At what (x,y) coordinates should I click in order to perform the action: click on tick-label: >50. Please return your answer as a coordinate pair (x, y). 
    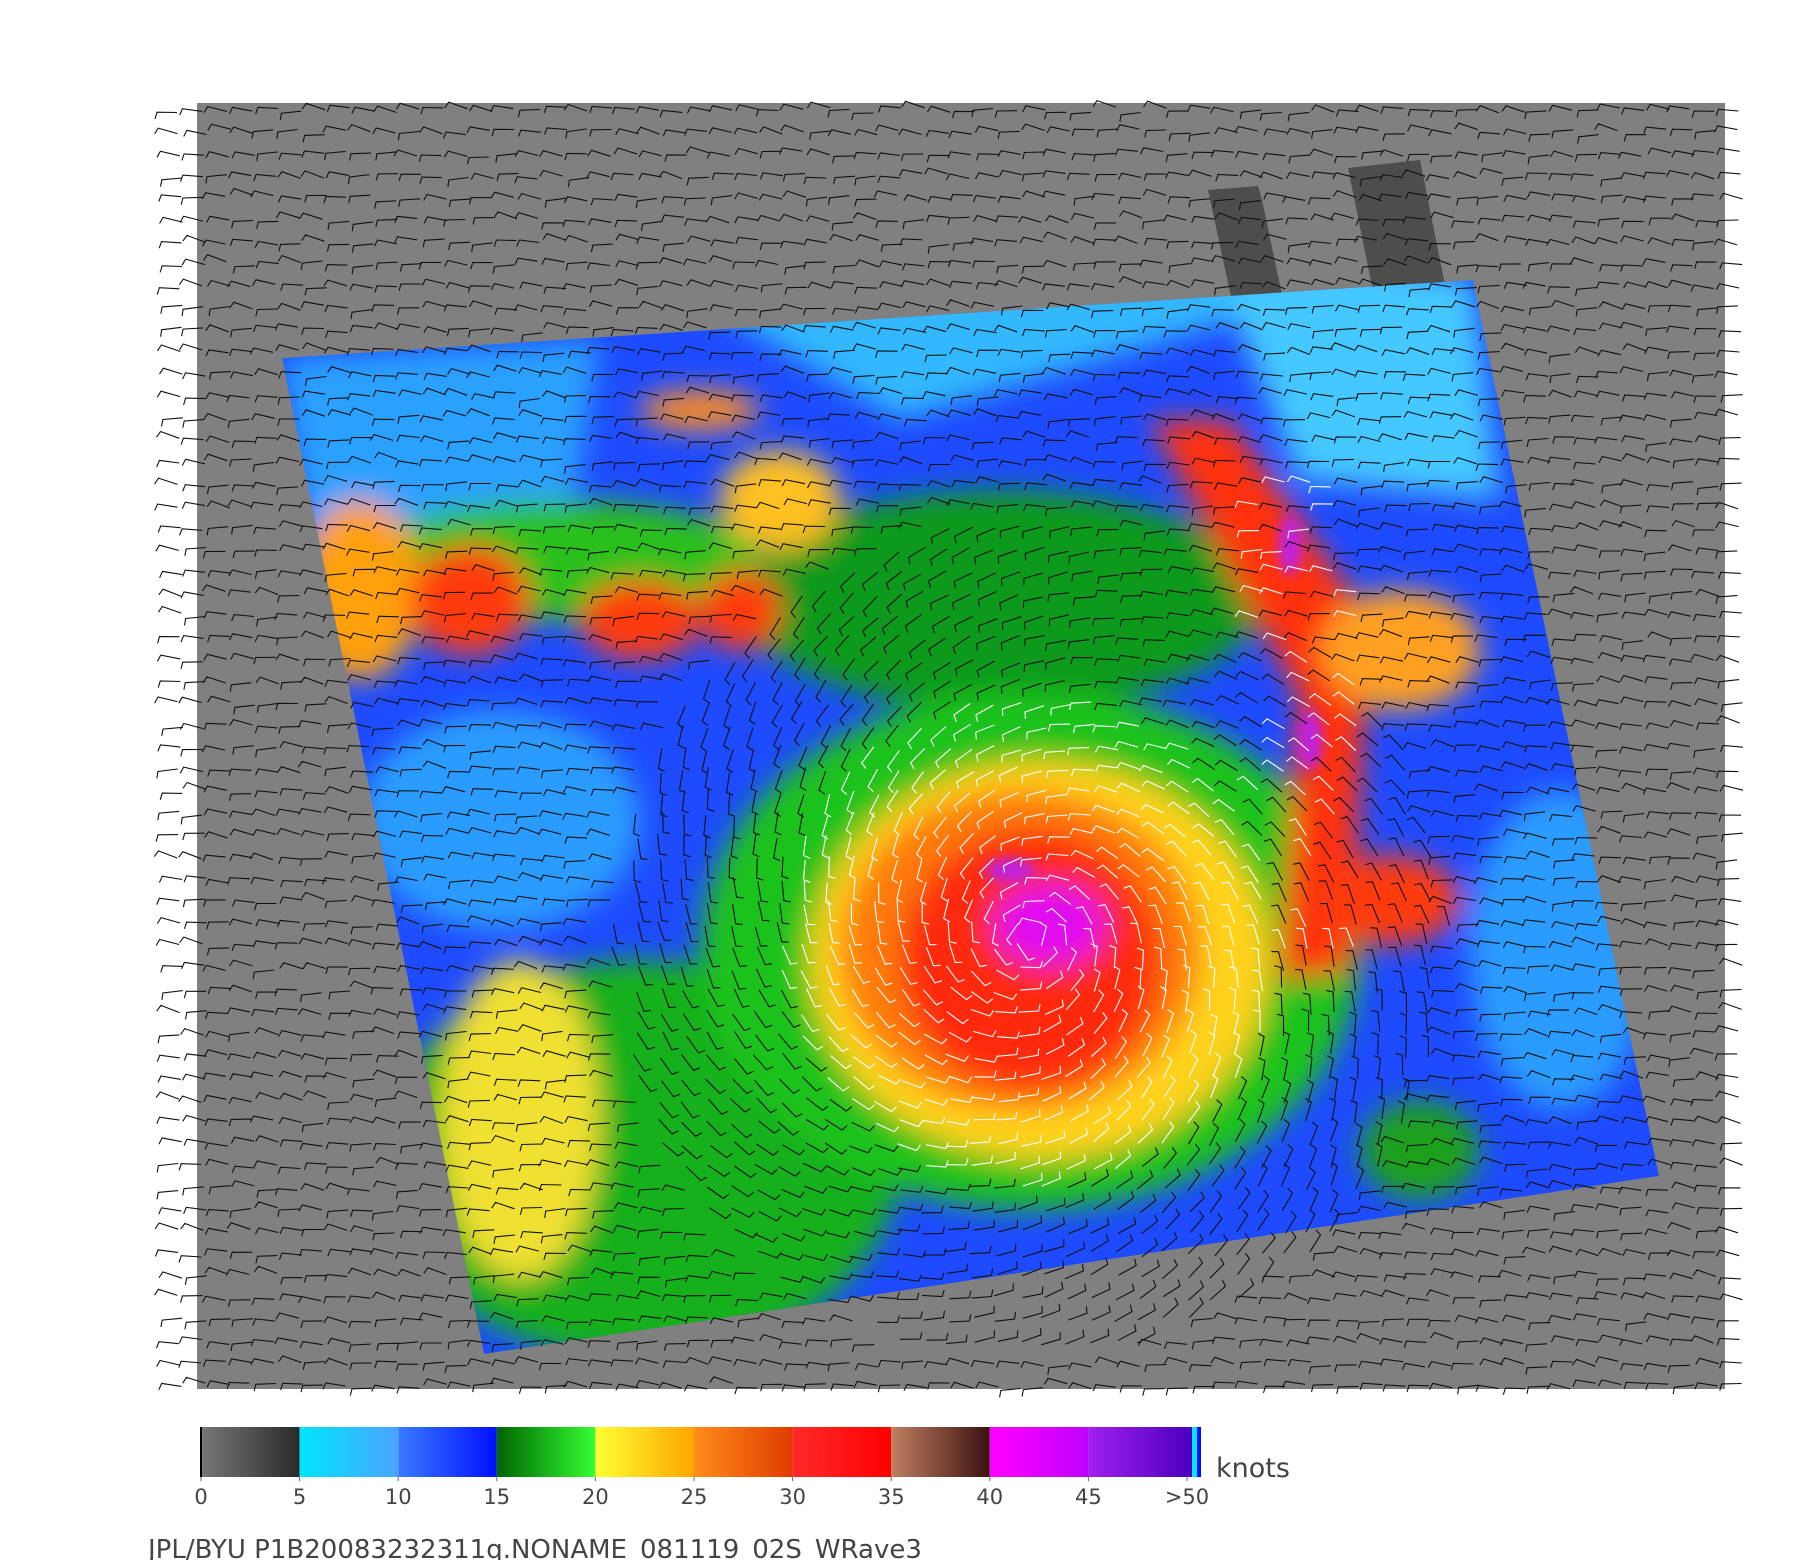
    Looking at the image, I should click on (1187, 1497).